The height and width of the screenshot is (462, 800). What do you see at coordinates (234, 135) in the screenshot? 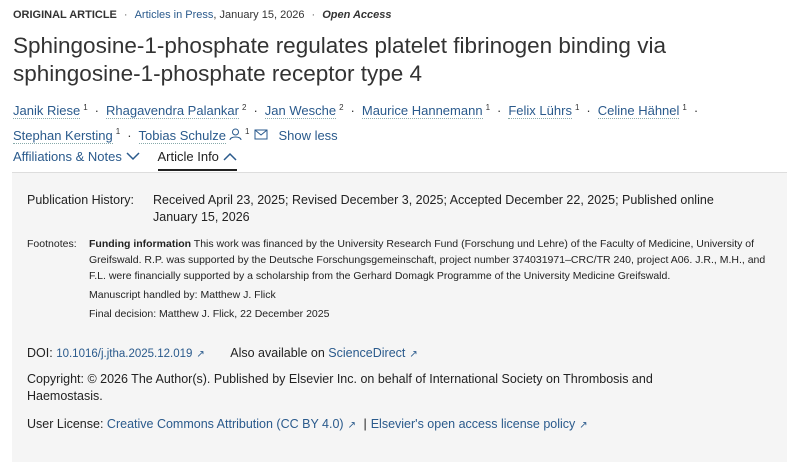
I see `person-icon` at bounding box center [234, 135].